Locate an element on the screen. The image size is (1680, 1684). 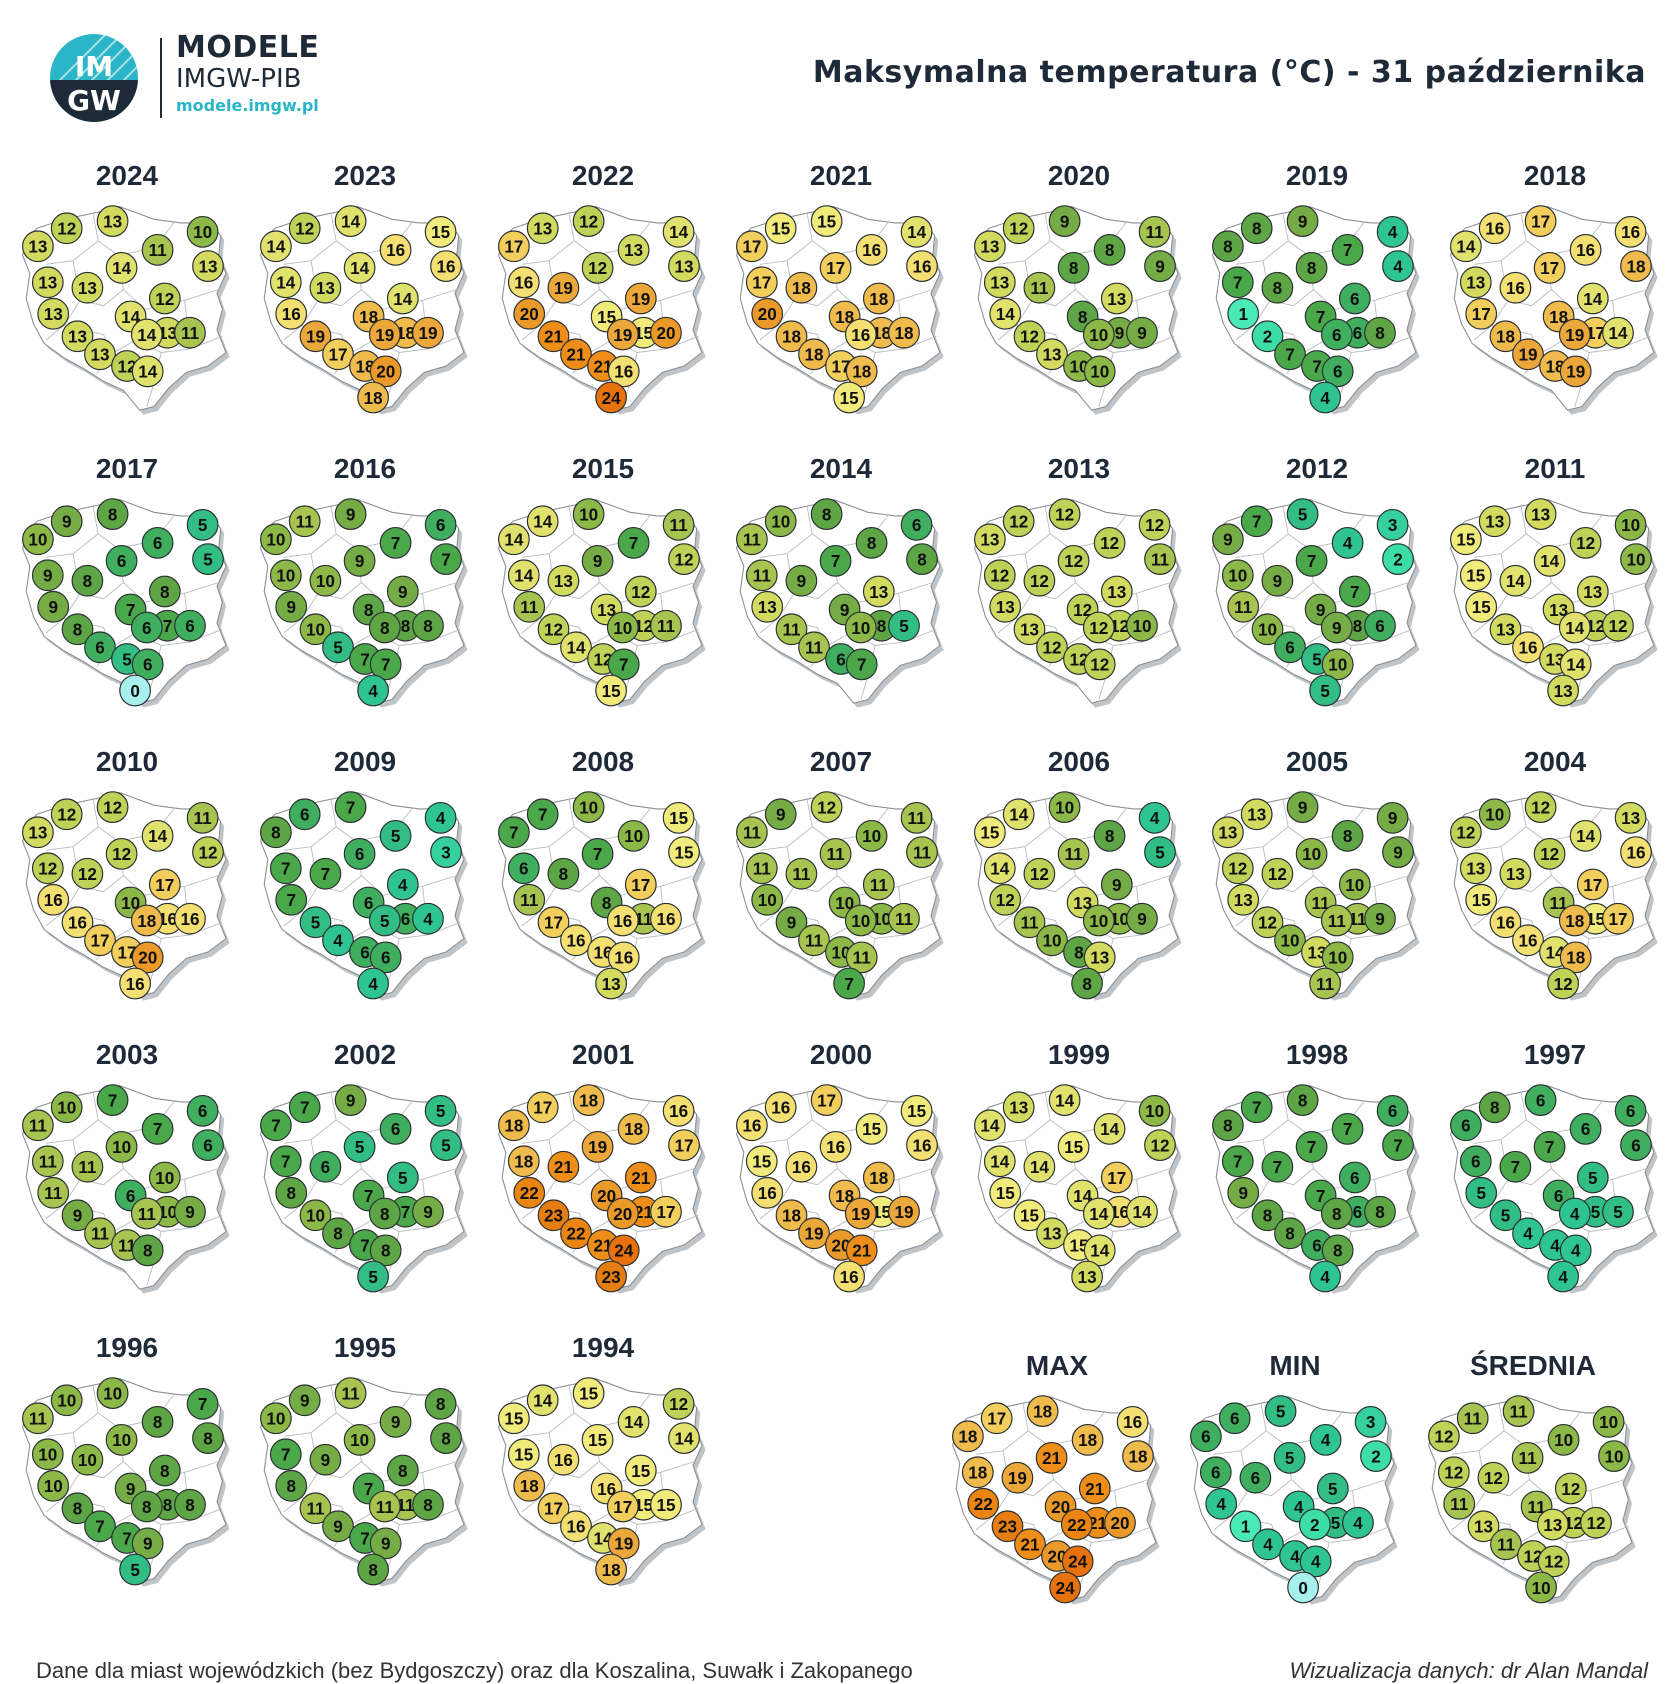
station-value: 4 is located at coordinates (1295, 1556).